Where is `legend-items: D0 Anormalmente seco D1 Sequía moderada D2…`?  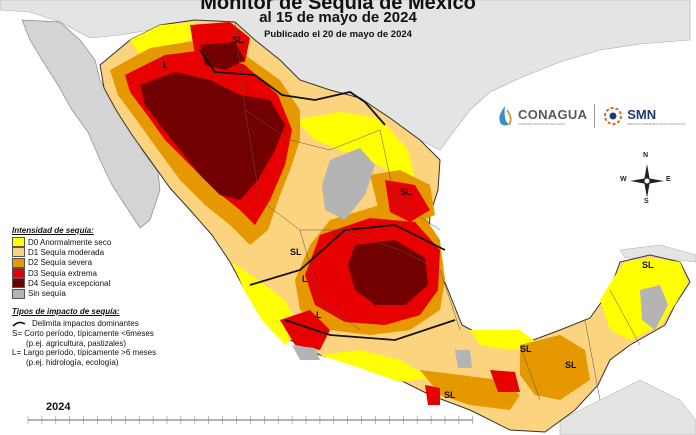
legend-items: D0 Anormalmente seco D1 Sequía moderada D2… is located at coordinates (127, 268).